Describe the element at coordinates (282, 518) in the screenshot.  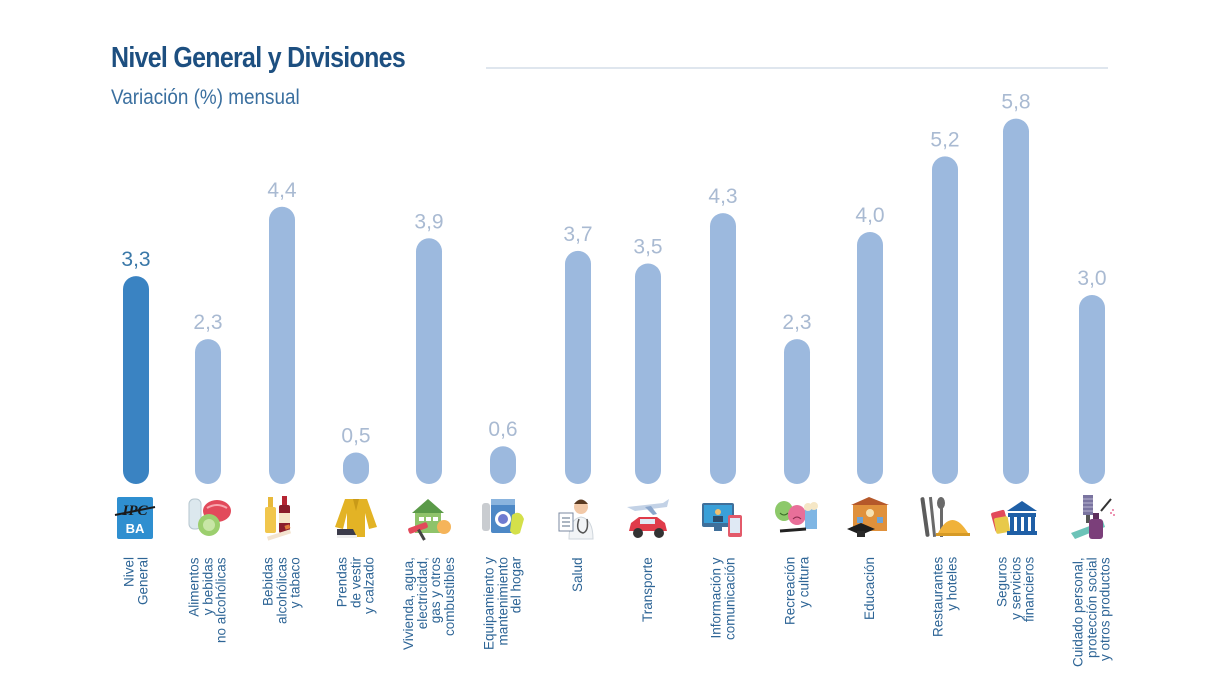
I see `bottles-cigarette-icon` at that location.